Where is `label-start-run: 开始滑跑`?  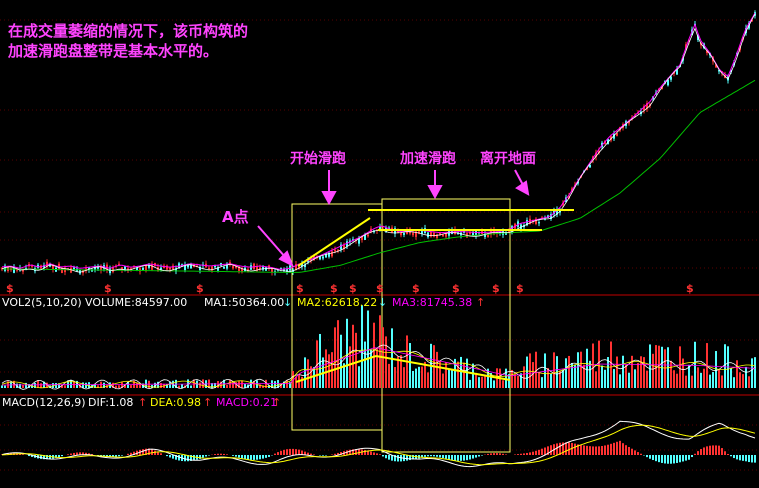 label-start-run: 开始滑跑 is located at coordinates (318, 158).